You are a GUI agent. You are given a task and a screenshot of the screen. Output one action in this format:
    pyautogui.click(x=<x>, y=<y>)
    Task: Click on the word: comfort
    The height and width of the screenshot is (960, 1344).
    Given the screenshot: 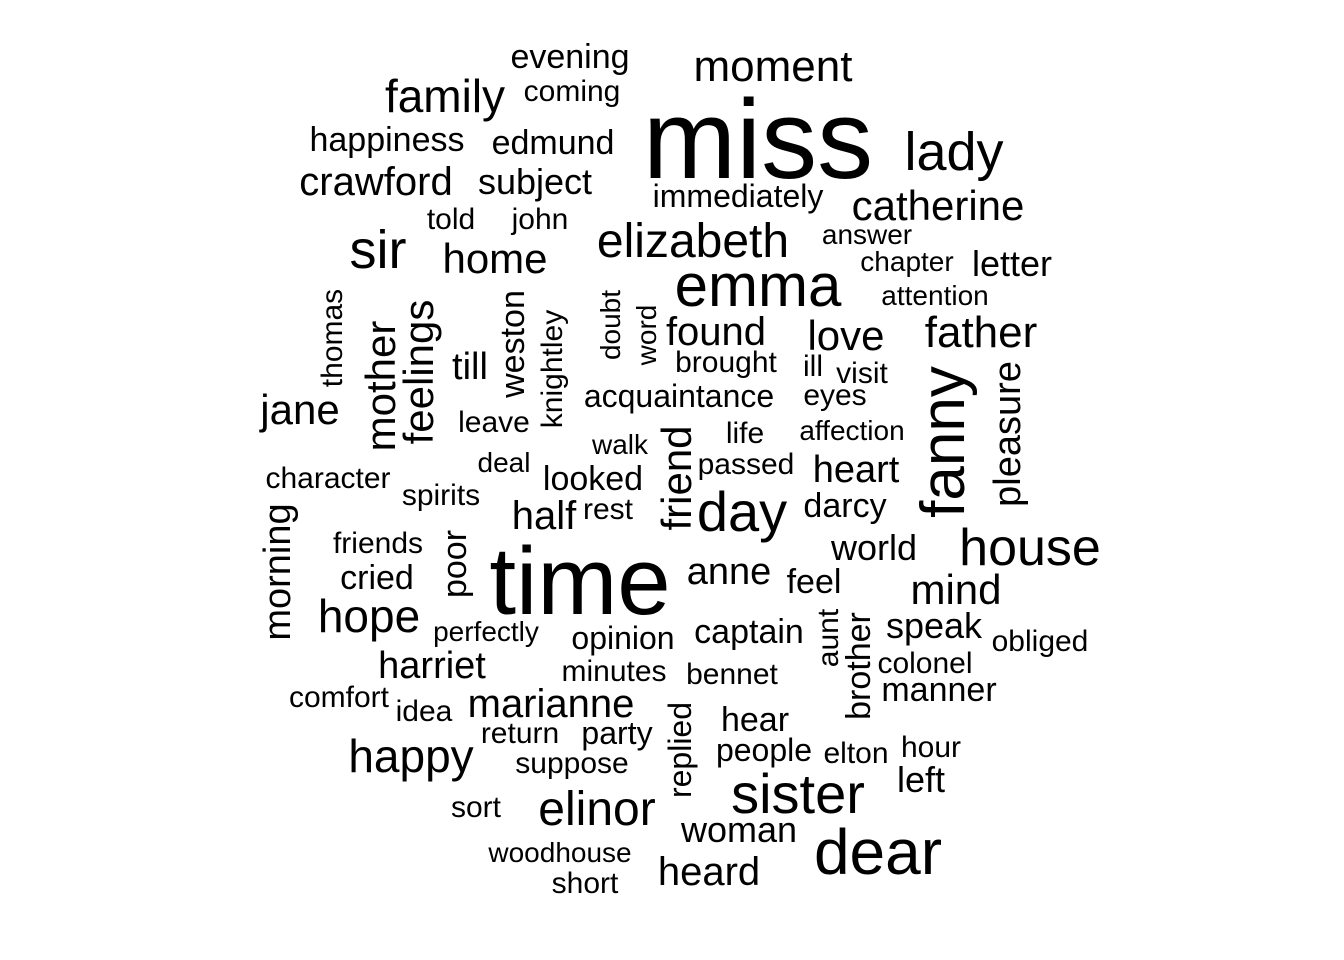 What is the action you would take?
    pyautogui.click(x=339, y=697)
    